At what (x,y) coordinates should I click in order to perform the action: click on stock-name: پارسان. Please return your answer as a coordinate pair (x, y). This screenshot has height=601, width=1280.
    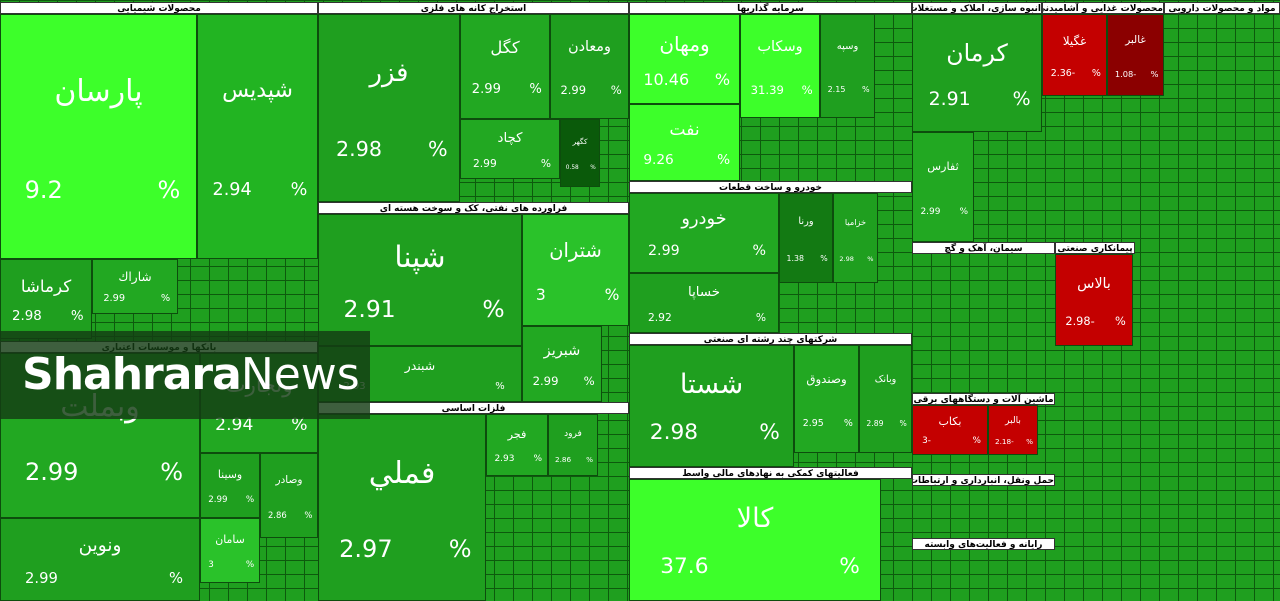
    Looking at the image, I should click on (98, 91).